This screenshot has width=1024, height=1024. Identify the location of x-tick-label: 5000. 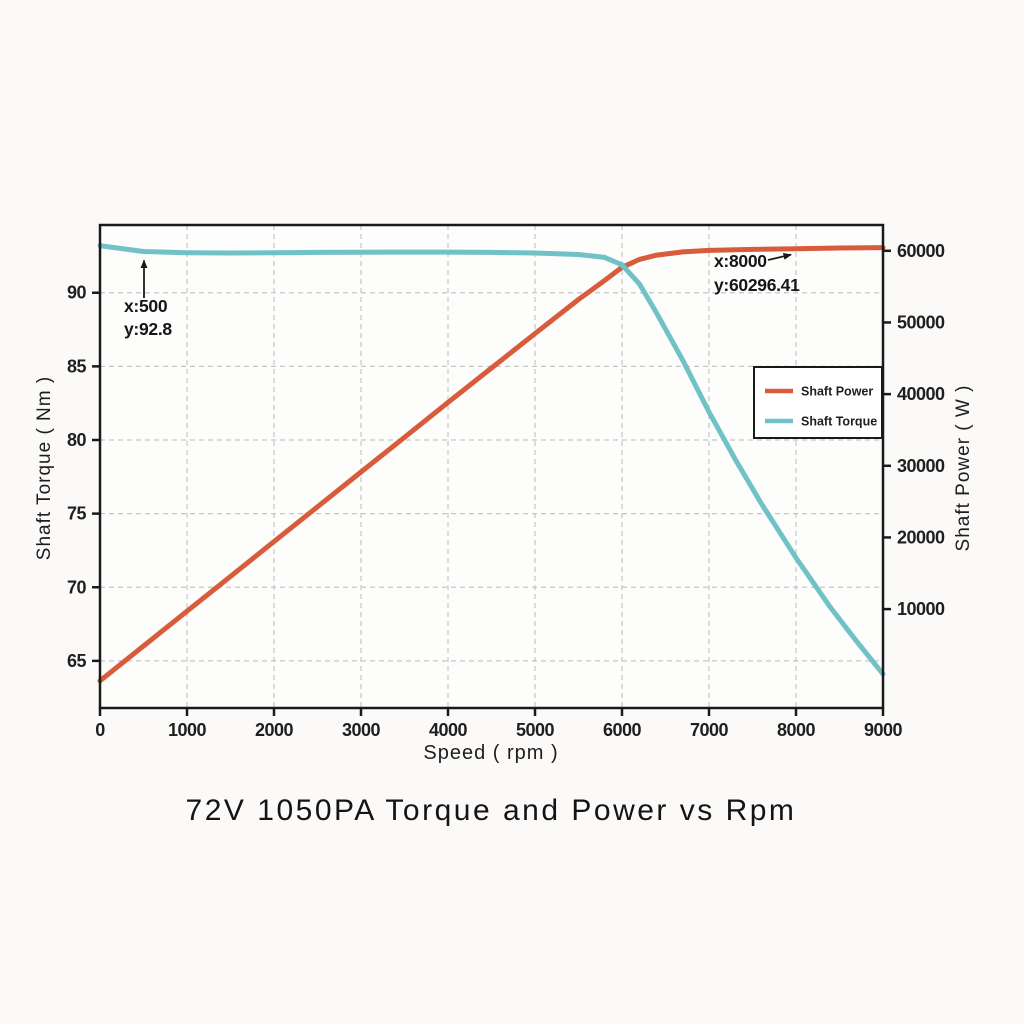
(535, 730).